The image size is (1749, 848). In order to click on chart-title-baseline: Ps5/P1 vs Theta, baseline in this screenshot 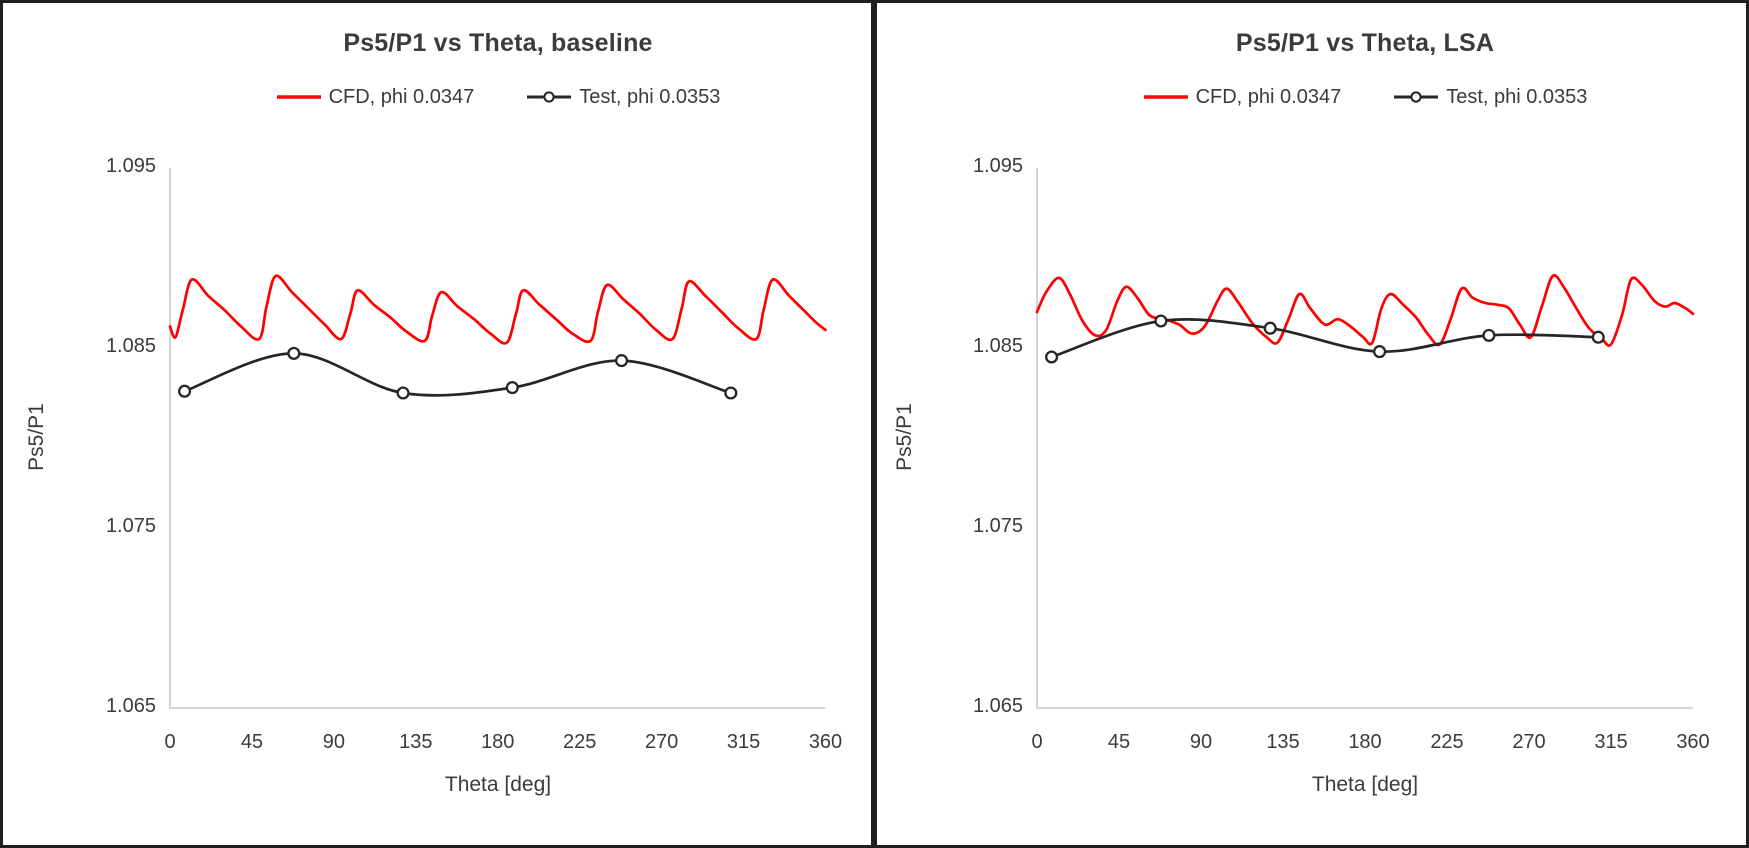, I will do `click(498, 43)`.